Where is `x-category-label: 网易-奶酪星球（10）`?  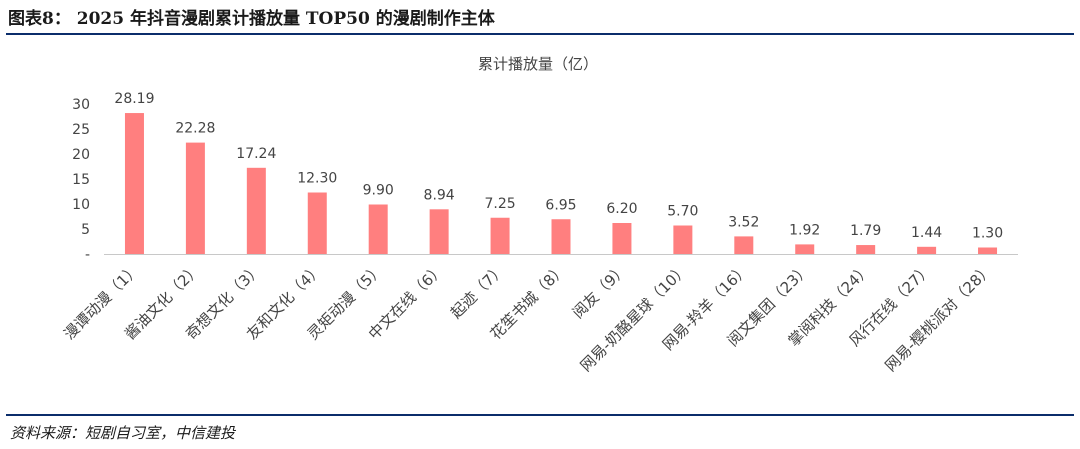 x-category-label: 网易-奶酪星球（10） is located at coordinates (634, 317).